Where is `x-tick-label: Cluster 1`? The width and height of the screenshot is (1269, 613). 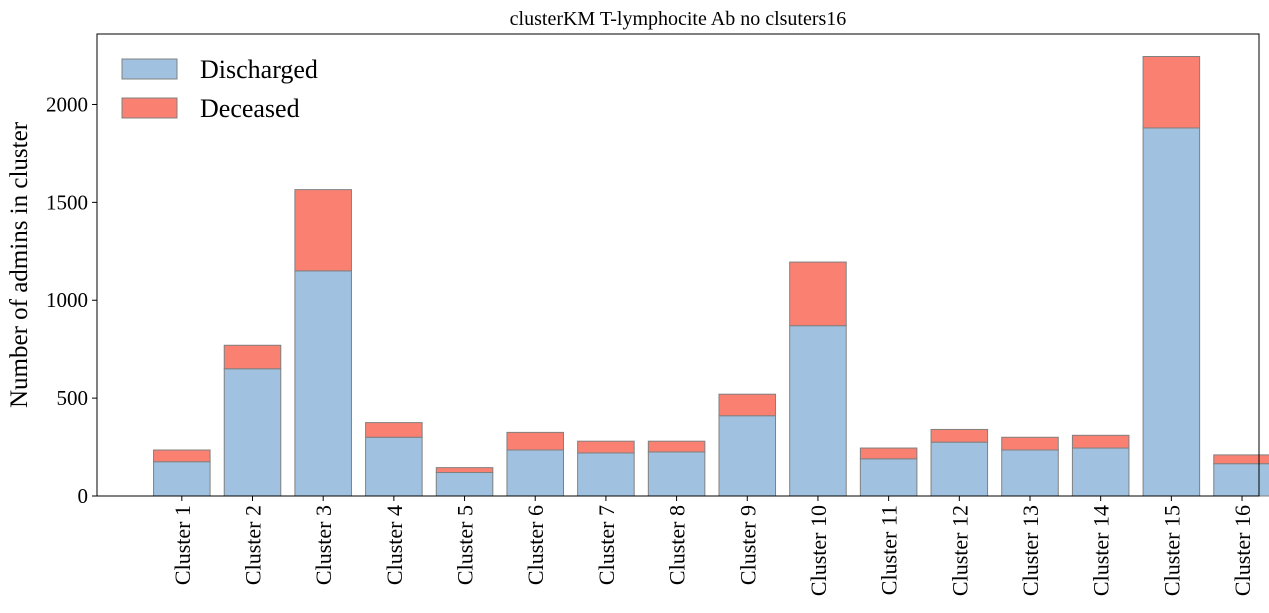 x-tick-label: Cluster 1 is located at coordinates (182, 545).